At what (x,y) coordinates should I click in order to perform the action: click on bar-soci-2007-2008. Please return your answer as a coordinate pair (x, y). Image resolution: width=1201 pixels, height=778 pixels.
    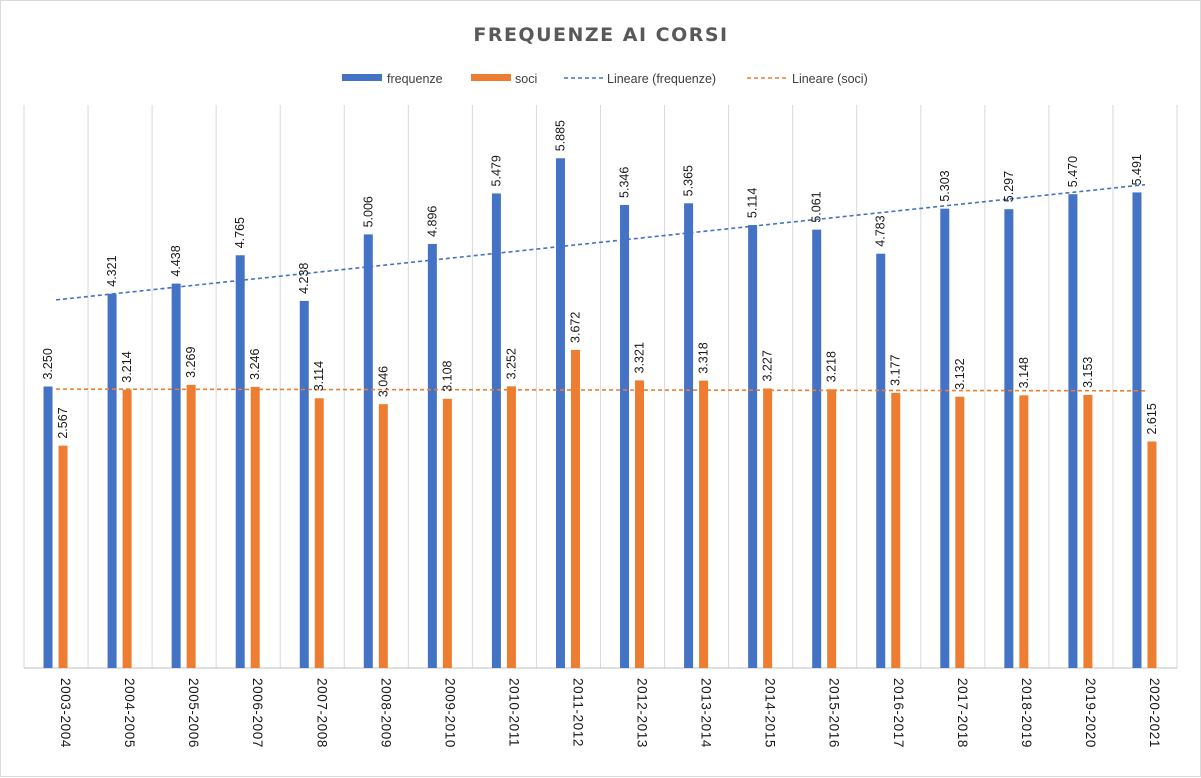
    Looking at the image, I should click on (319, 533).